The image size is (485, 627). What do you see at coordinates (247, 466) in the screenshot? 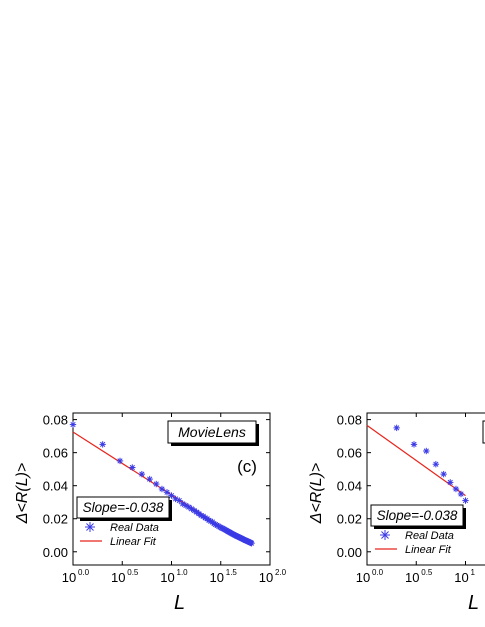
I see `panel-label: (c)` at bounding box center [247, 466].